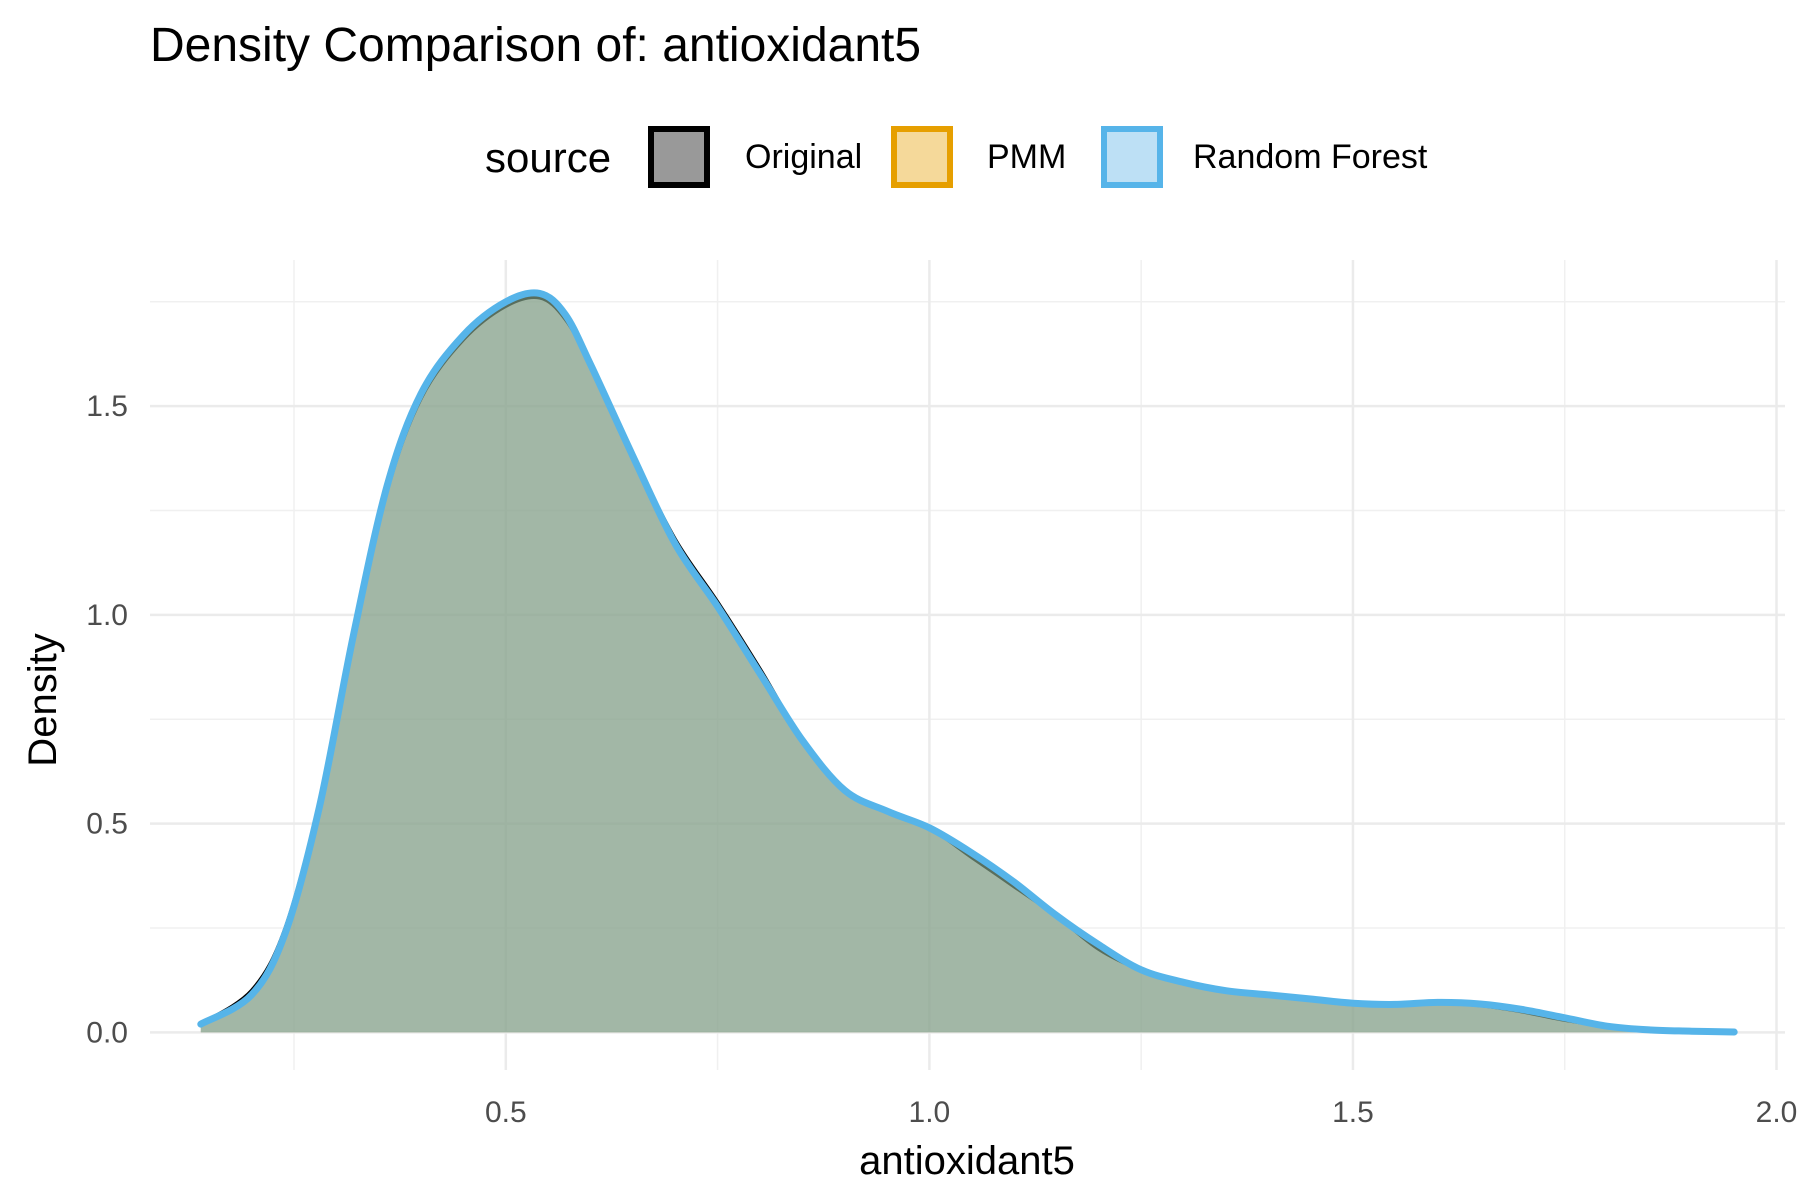 The width and height of the screenshot is (1800, 1200). Describe the element at coordinates (506, 1112) in the screenshot. I see `x-tick-label: 0.5` at that location.